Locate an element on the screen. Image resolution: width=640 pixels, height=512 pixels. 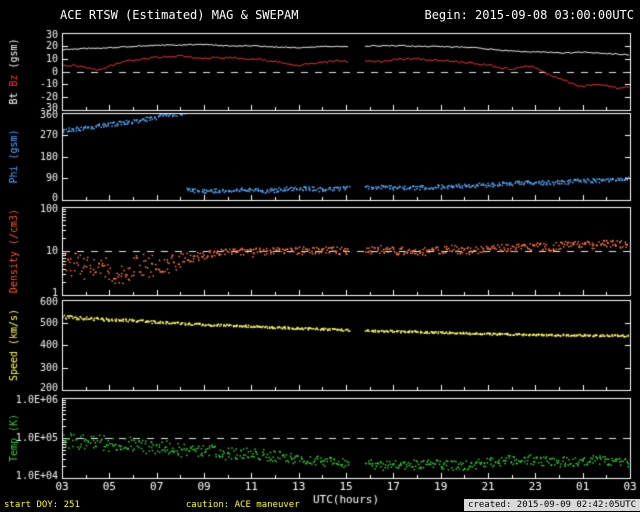
created-timestamp: created: 2015-09-09 02:42:05UTC is located at coordinates (552, 504).